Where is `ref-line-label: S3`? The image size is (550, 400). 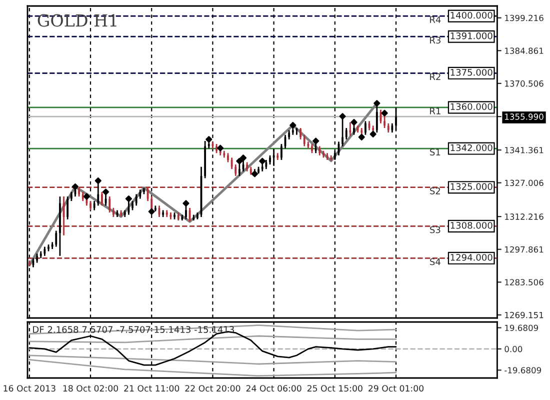
ref-line-label: S3 is located at coordinates (435, 230).